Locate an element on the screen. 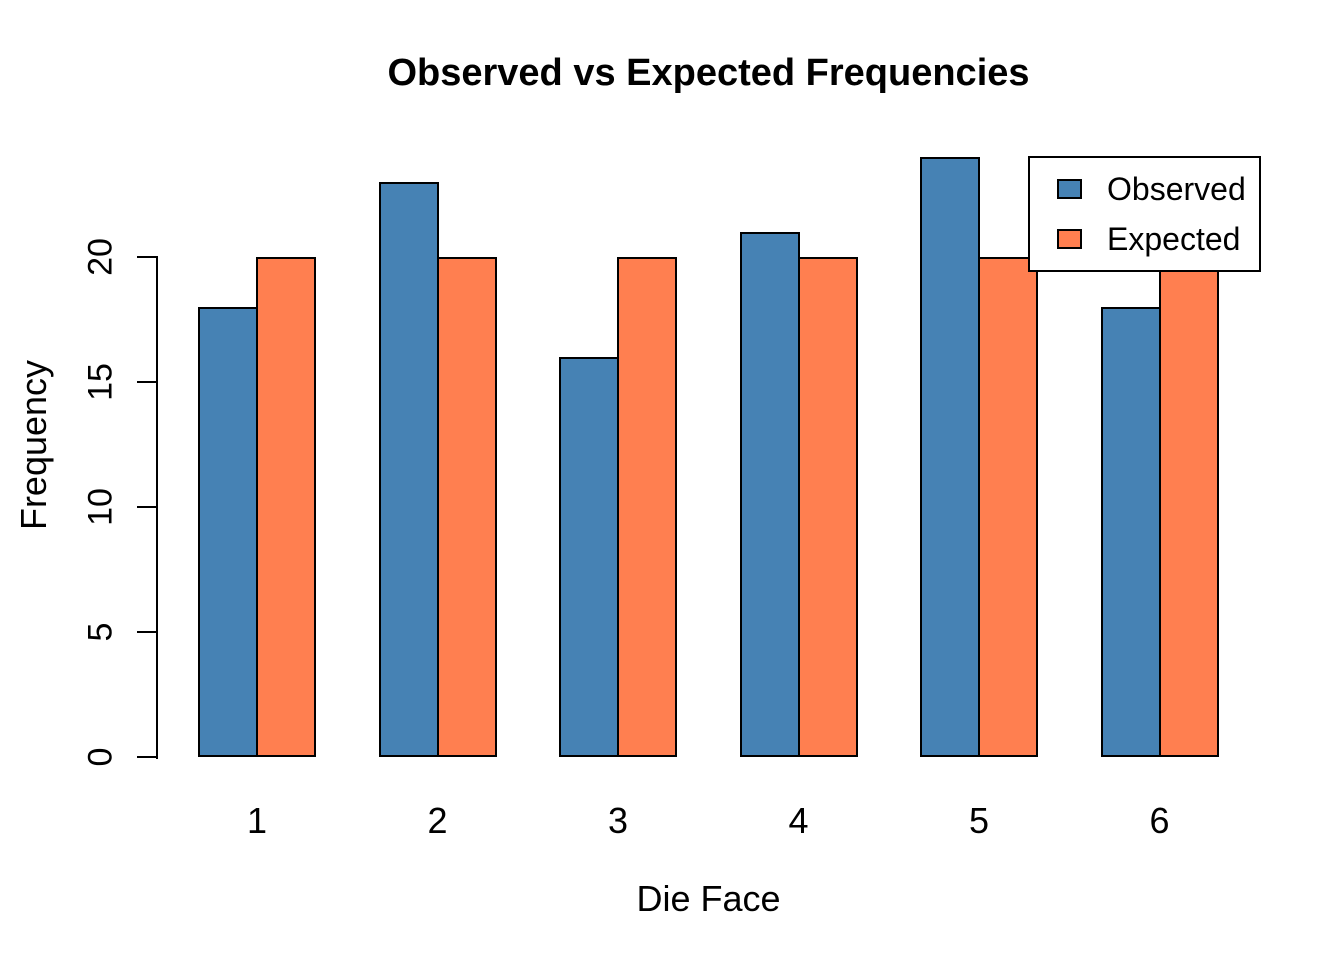 Image resolution: width=1344 pixels, height=960 pixels. y-tick-label-5: 5 is located at coordinates (100, 632).